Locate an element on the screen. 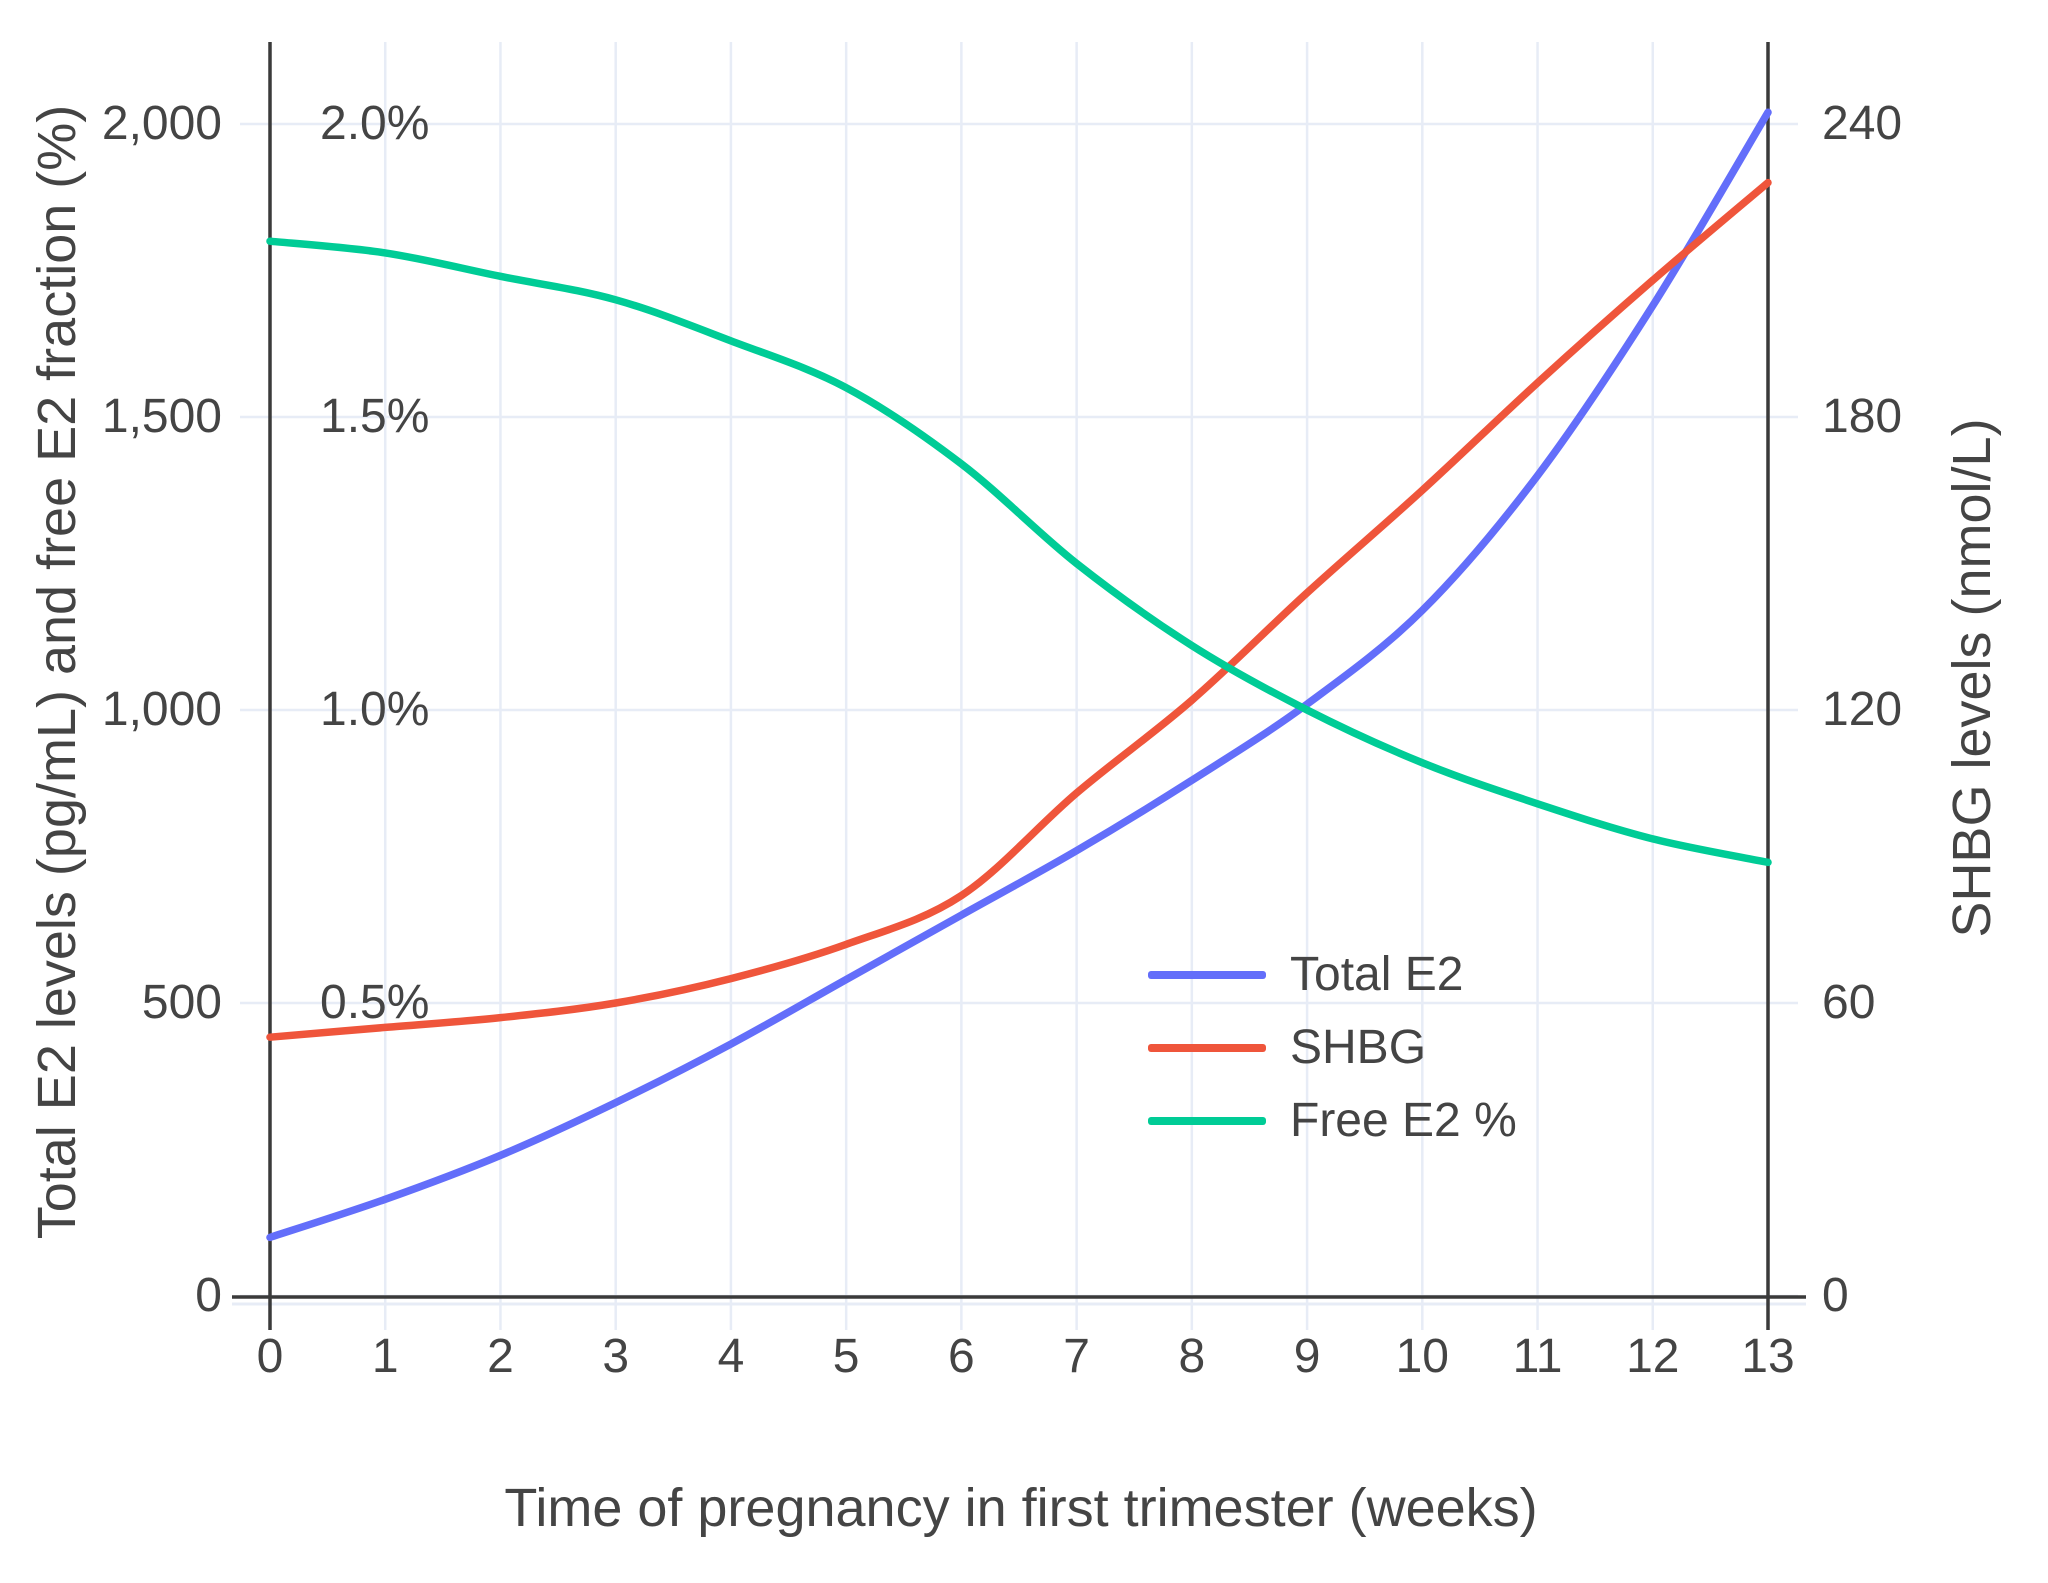 This screenshot has height=1583, width=2048. legend-item-total-e2: Total E2 is located at coordinates (1332, 974).